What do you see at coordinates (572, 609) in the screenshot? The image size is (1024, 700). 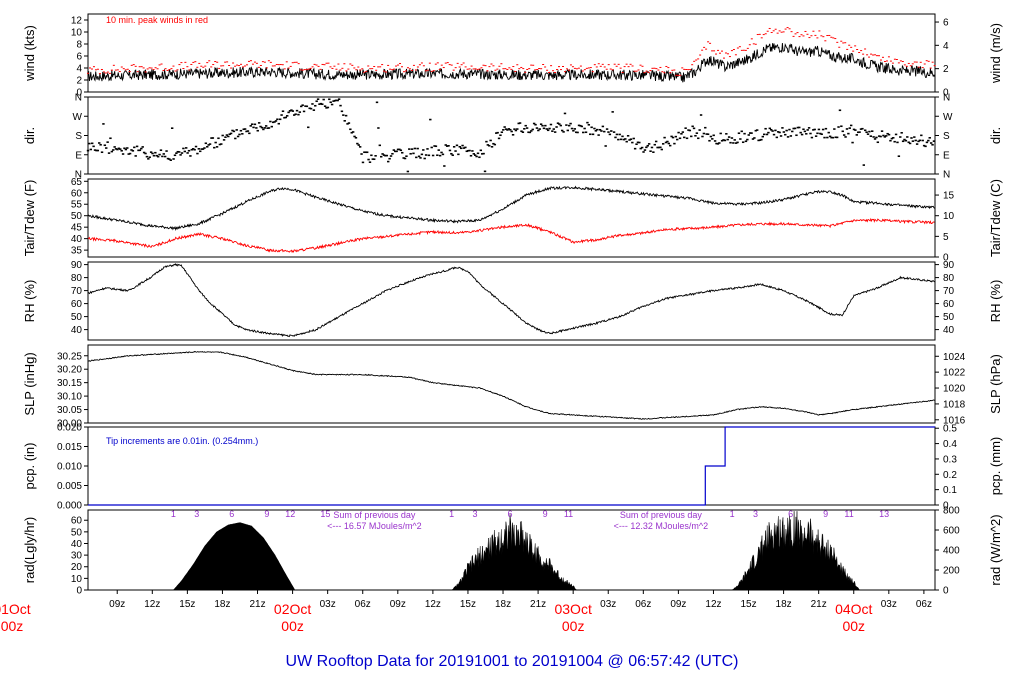 I see `day-date-label: 03Oct` at bounding box center [572, 609].